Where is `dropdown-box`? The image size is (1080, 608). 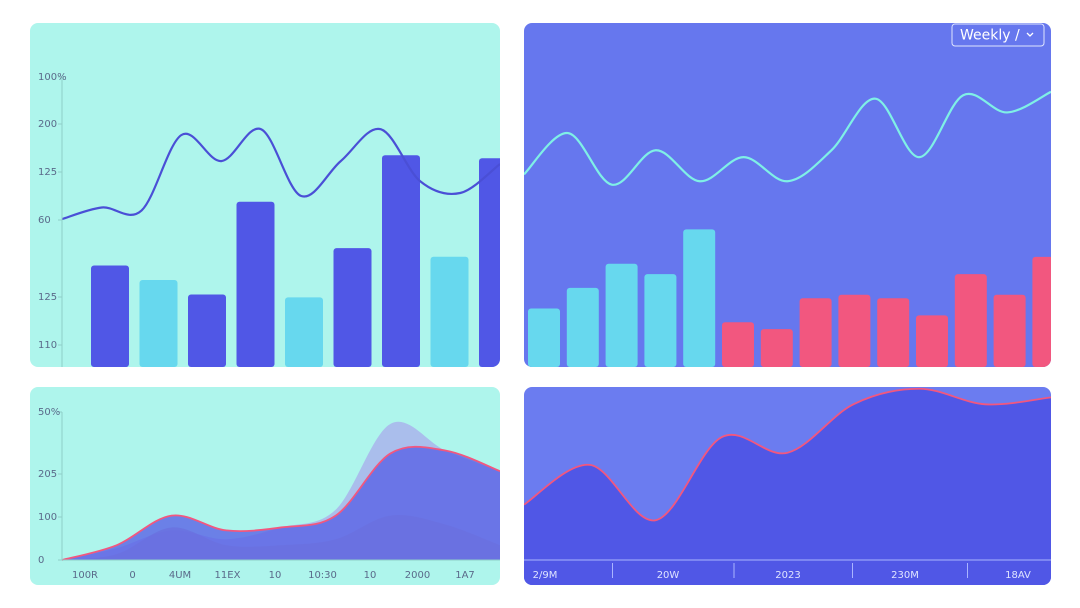
dropdown-box is located at coordinates (998, 35).